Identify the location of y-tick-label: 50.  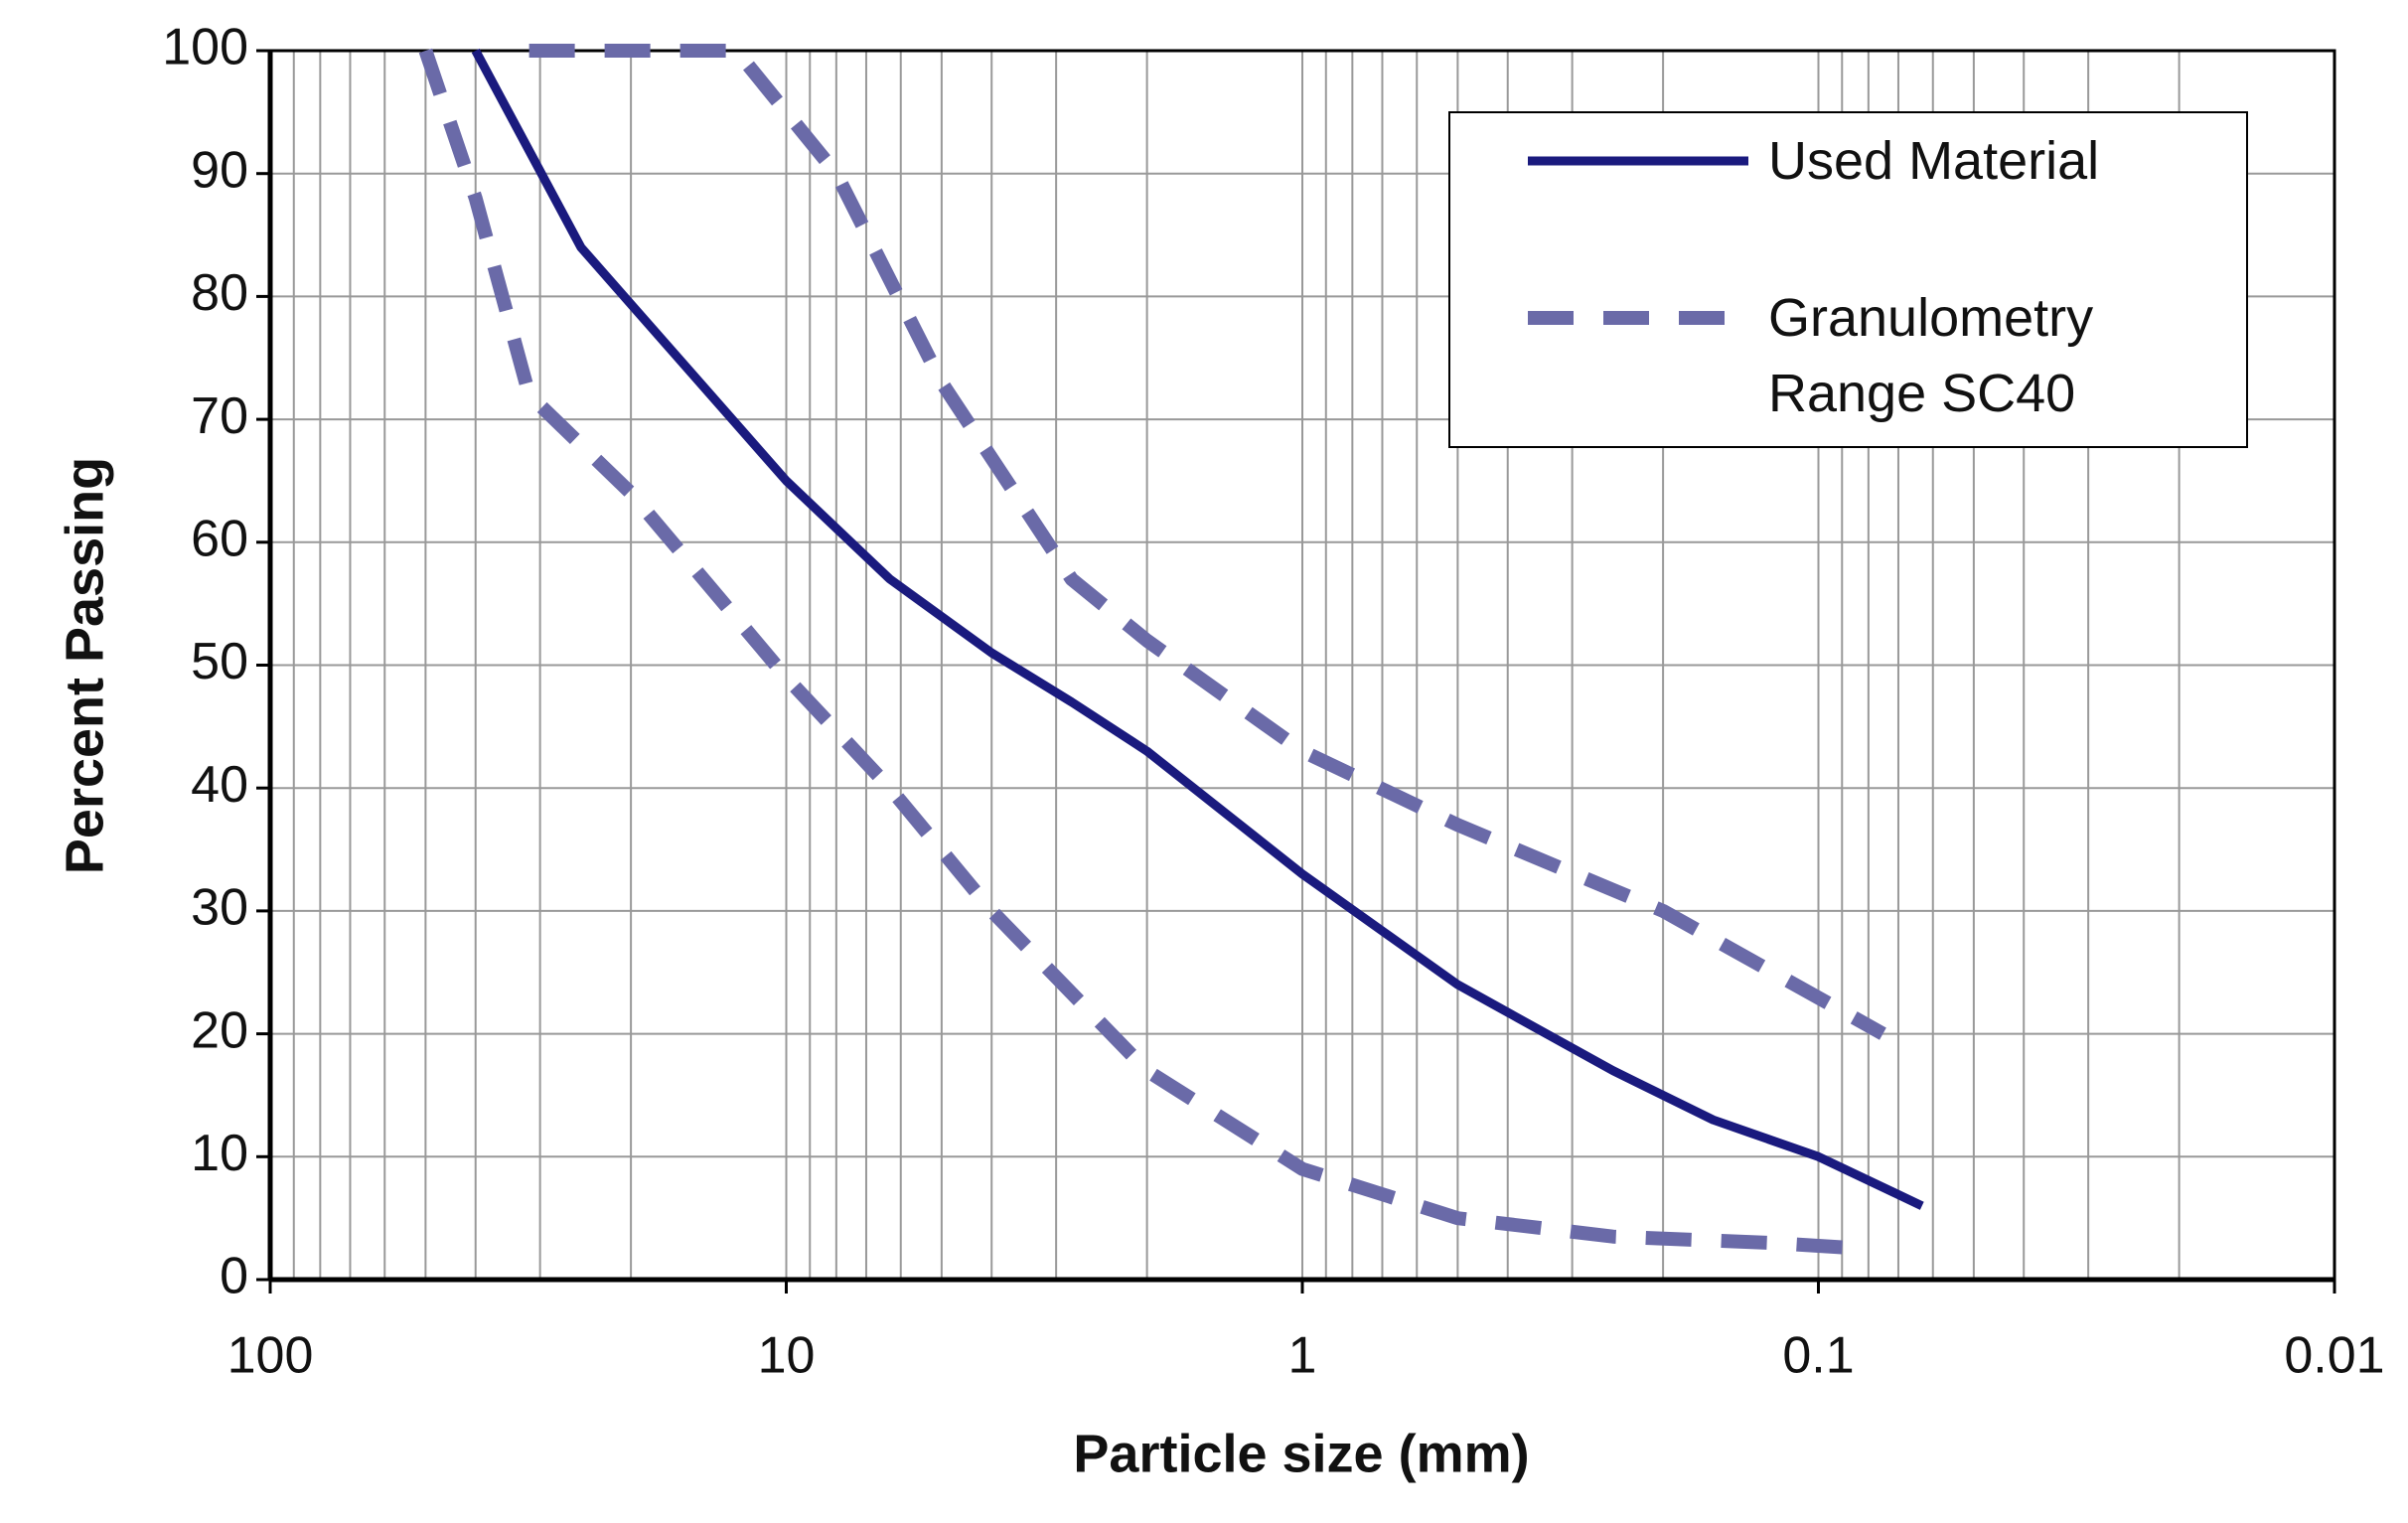
(220, 661).